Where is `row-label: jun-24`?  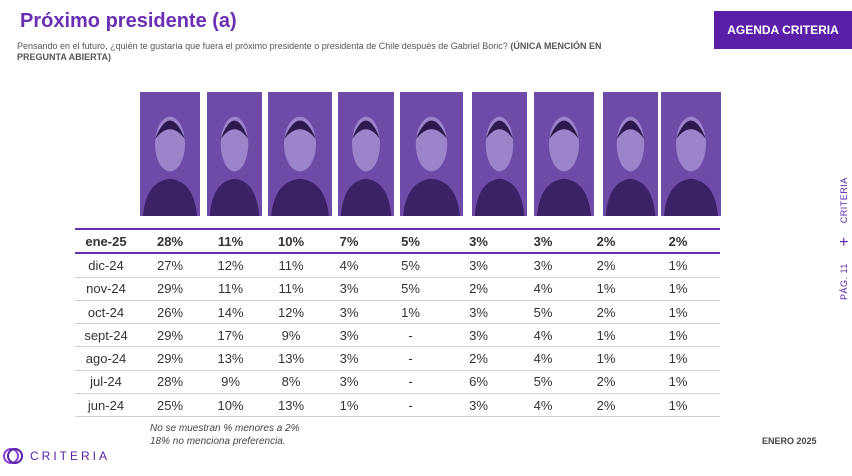
row-label: jun-24 is located at coordinates (106, 405).